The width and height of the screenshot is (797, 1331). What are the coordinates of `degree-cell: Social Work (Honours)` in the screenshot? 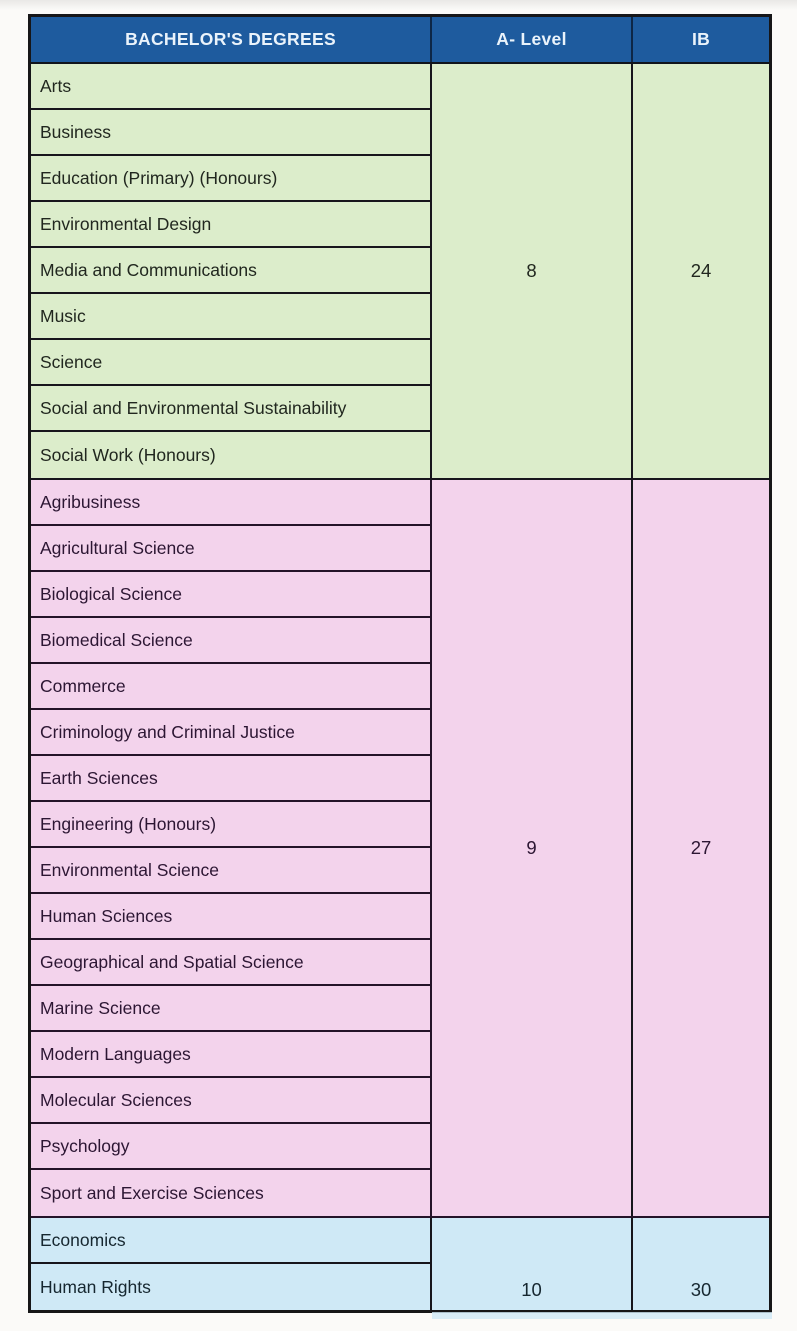 It's located at (128, 454).